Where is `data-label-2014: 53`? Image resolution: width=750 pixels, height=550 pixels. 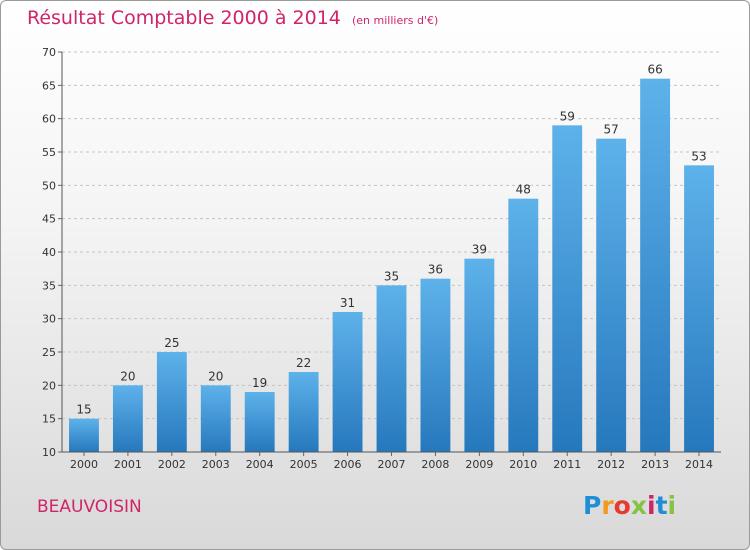
data-label-2014: 53 is located at coordinates (698, 156).